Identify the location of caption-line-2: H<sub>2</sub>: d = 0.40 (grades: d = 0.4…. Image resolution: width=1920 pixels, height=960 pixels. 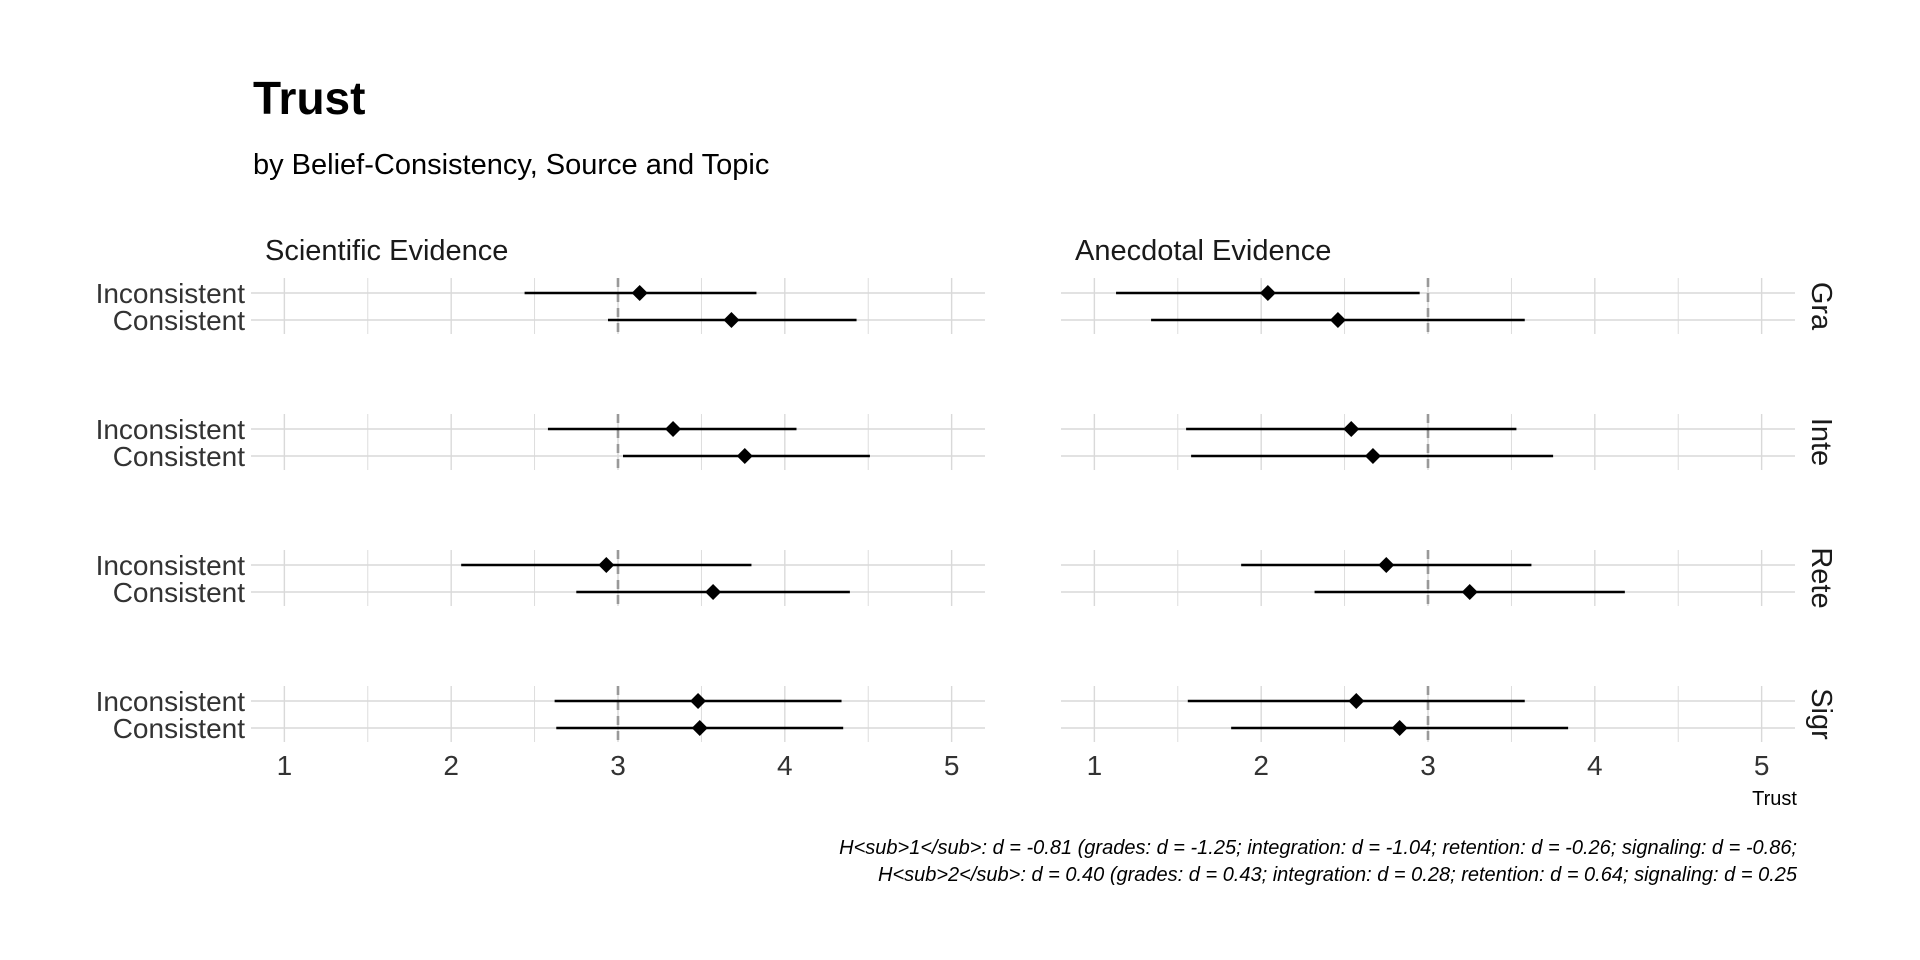
(1338, 875).